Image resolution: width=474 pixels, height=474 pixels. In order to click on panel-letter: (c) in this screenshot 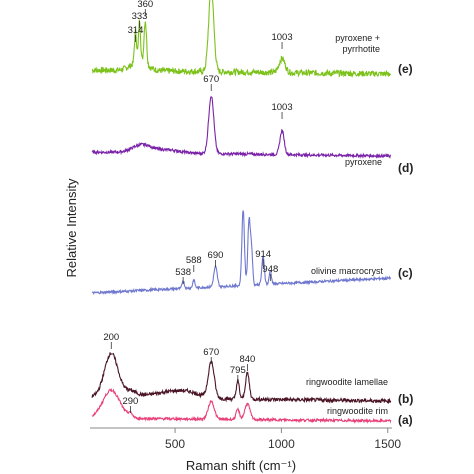, I will do `click(405, 273)`.